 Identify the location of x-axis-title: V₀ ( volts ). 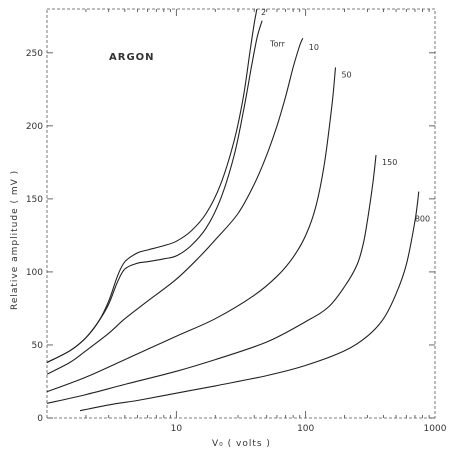
(241, 444).